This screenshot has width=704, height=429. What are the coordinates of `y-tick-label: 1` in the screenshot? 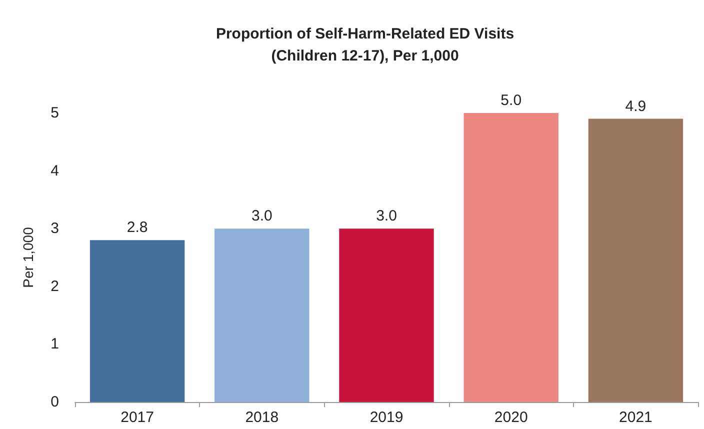 It's located at (54, 344).